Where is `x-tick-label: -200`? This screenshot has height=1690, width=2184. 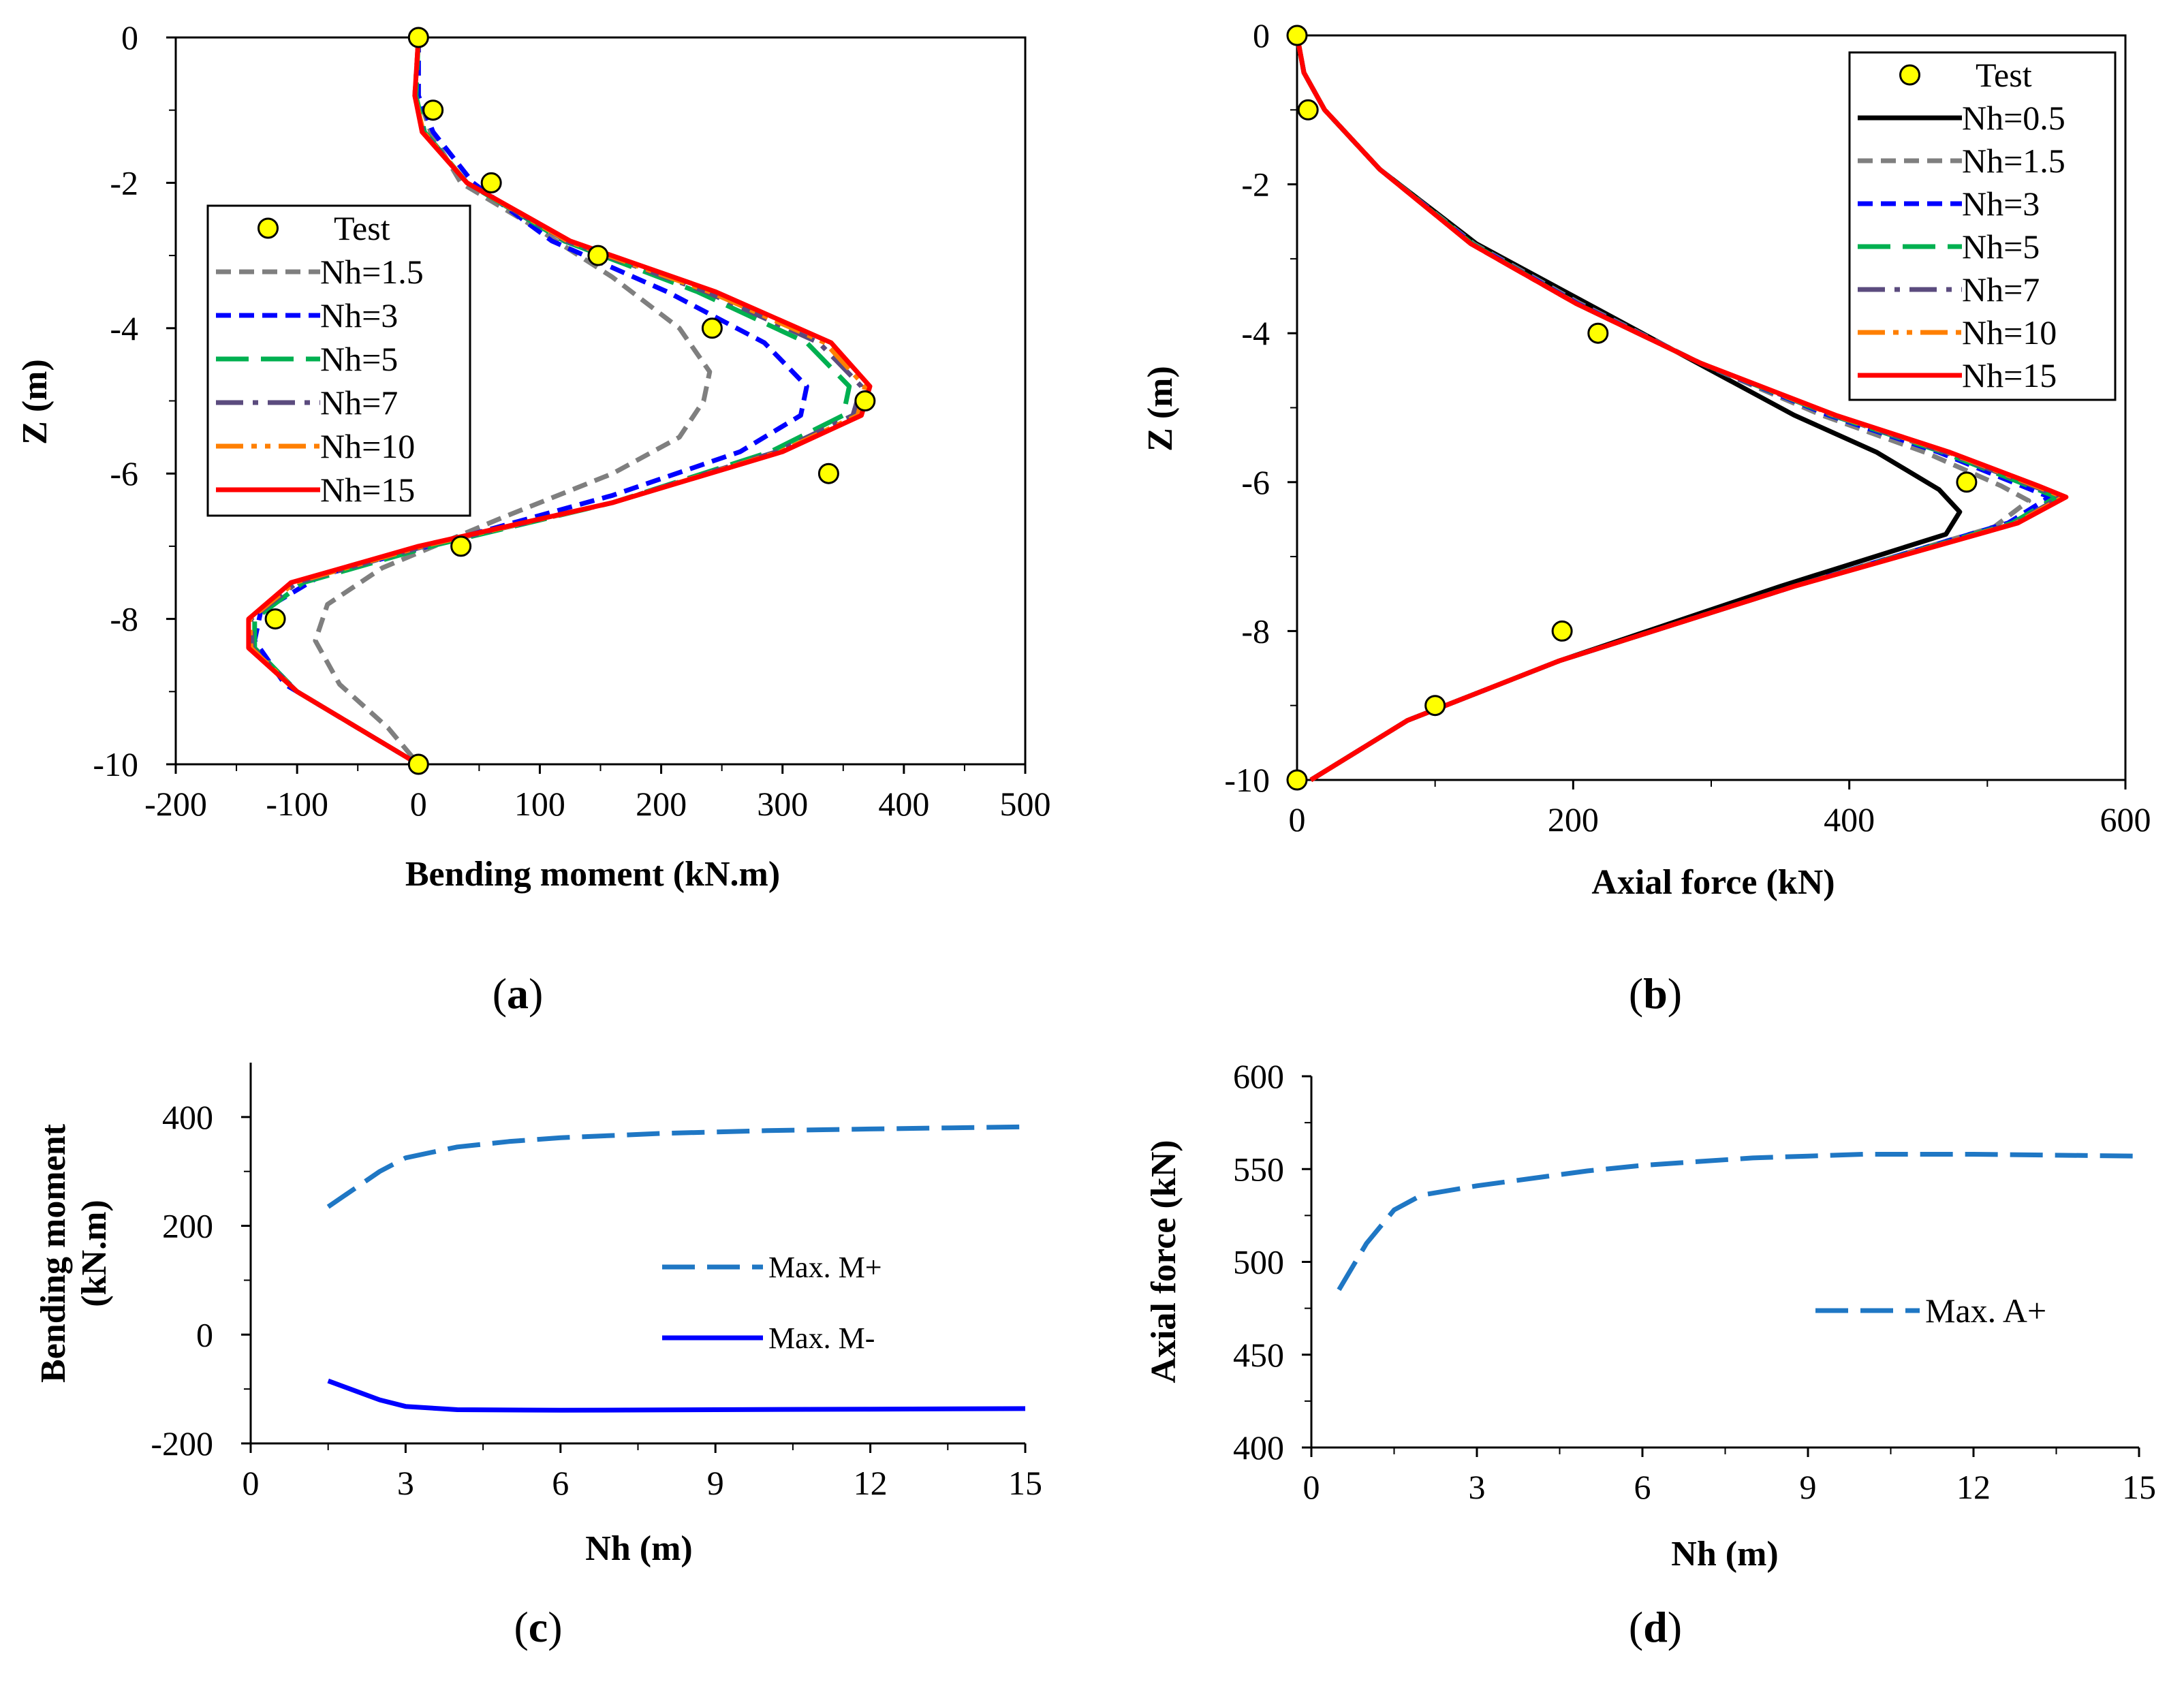 x-tick-label: -200 is located at coordinates (175, 804).